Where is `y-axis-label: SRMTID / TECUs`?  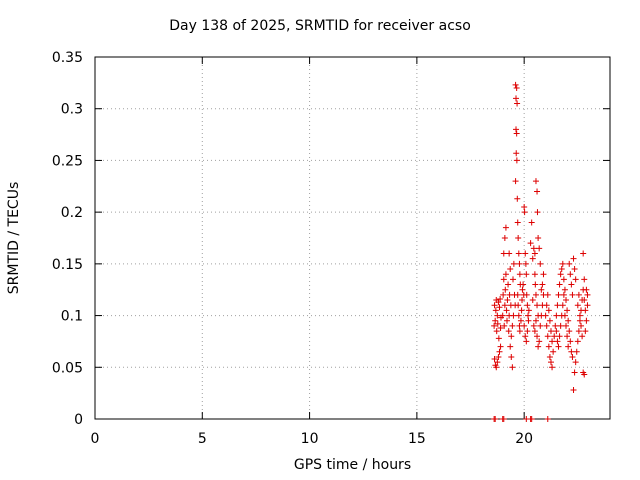 y-axis-label: SRMTID / TECUs is located at coordinates (14, 238).